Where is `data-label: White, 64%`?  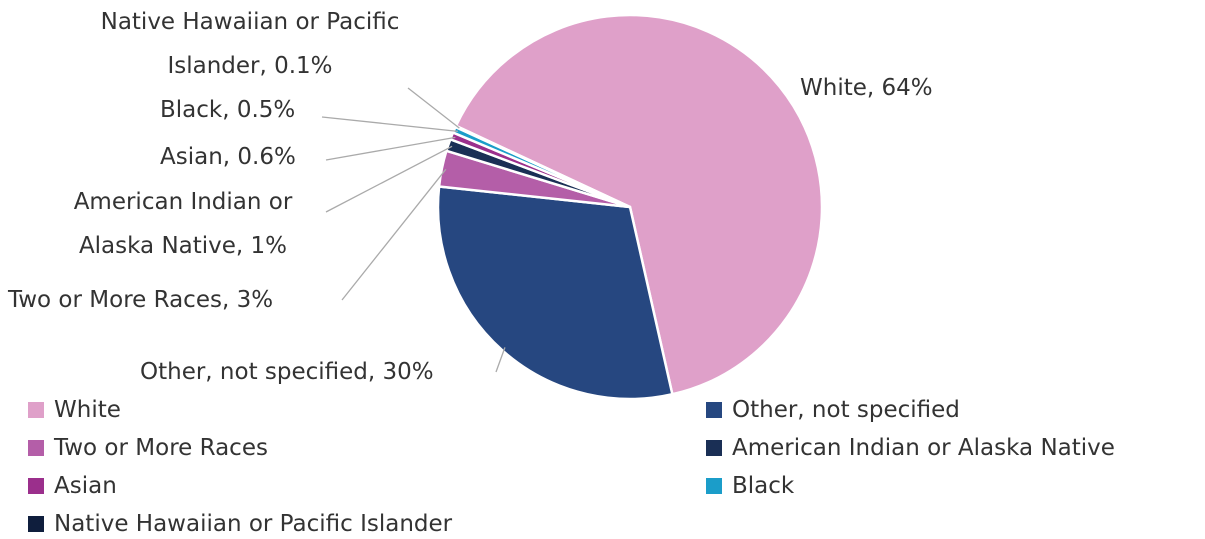
data-label: White, 64% is located at coordinates (866, 88).